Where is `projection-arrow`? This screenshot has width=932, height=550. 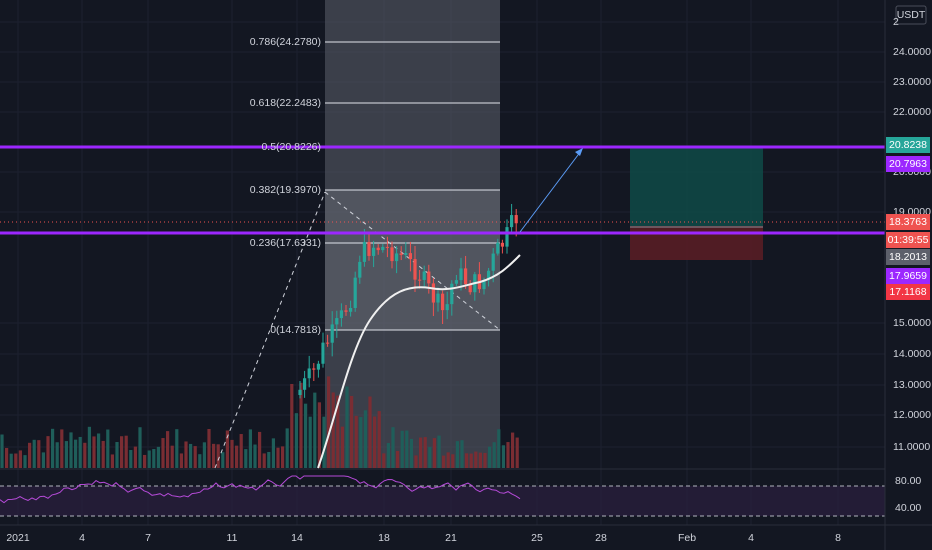
projection-arrow is located at coordinates (550, 191).